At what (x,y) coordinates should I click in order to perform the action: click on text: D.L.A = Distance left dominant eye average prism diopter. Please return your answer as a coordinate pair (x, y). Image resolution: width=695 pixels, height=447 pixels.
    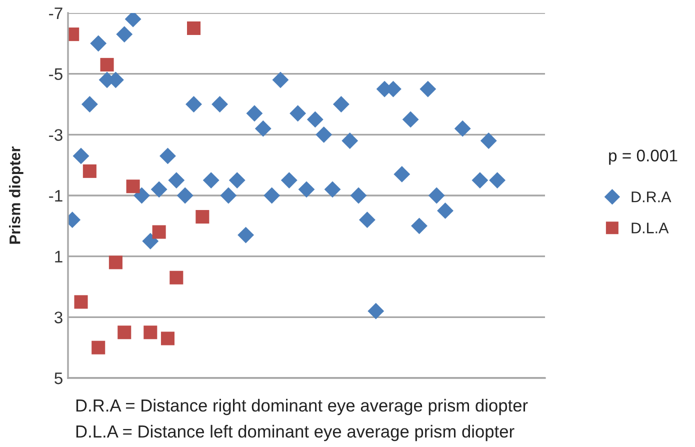
    Looking at the image, I should click on (295, 433).